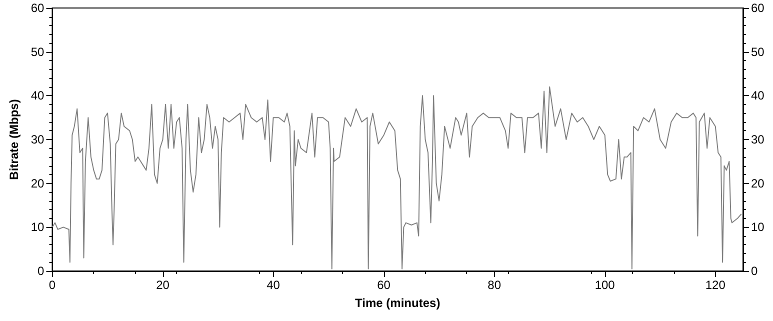 The height and width of the screenshot is (321, 773). I want to click on y2-tick-label: 50, so click(758, 51).